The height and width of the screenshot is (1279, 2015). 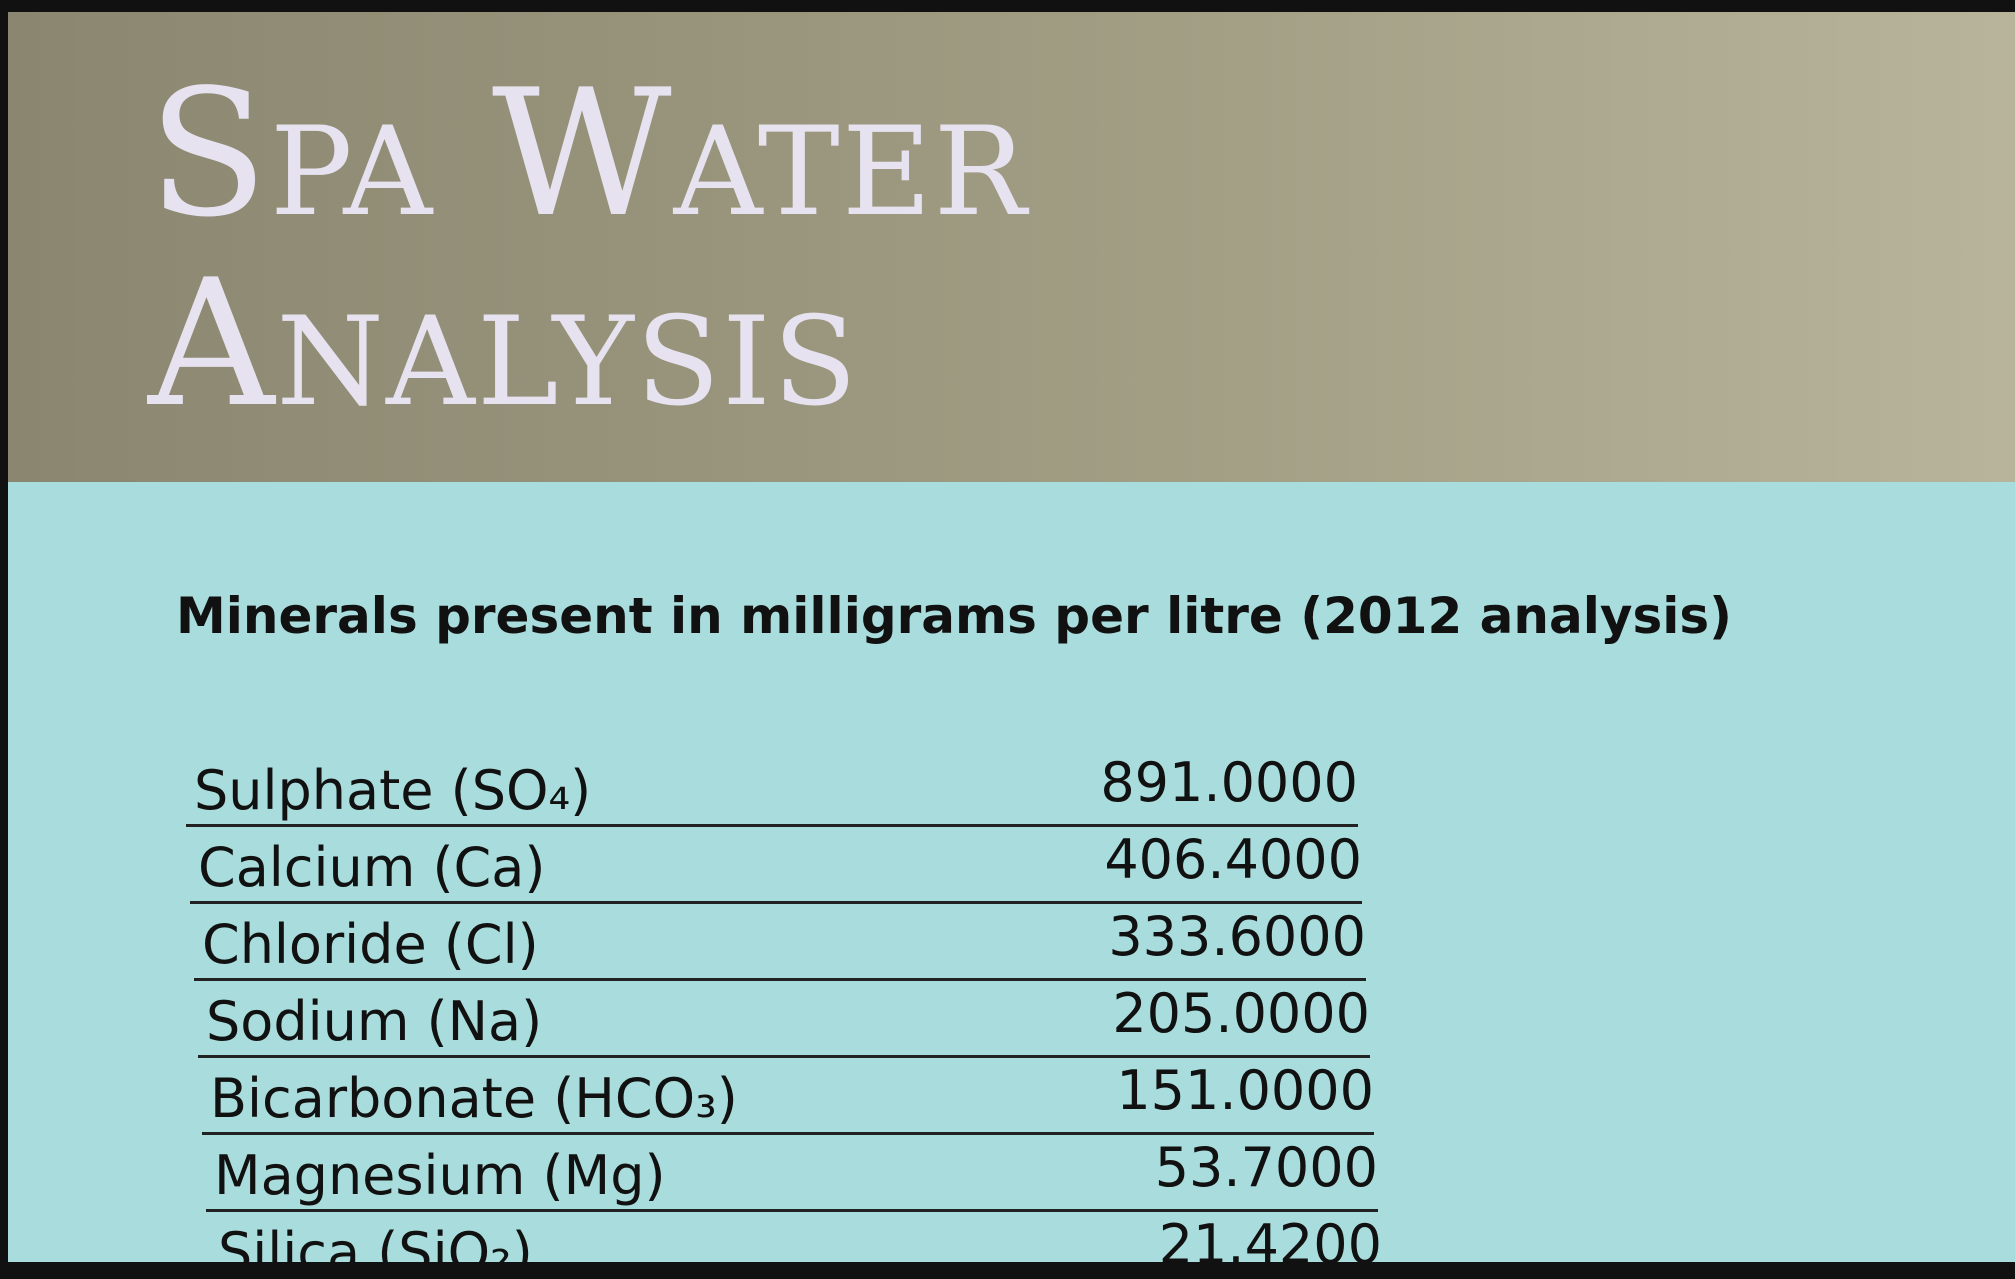 What do you see at coordinates (474, 1098) in the screenshot?
I see `mineral-name: Bicarbonate (HCO₃)` at bounding box center [474, 1098].